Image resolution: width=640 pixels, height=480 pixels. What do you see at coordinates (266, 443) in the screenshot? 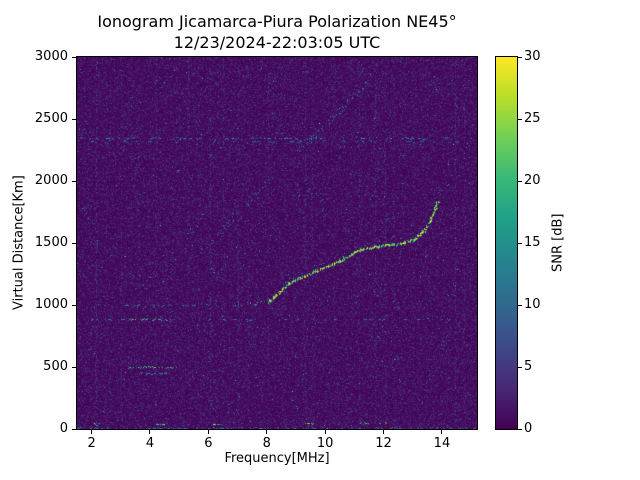
I see `x-tick-label: 8` at bounding box center [266, 443].